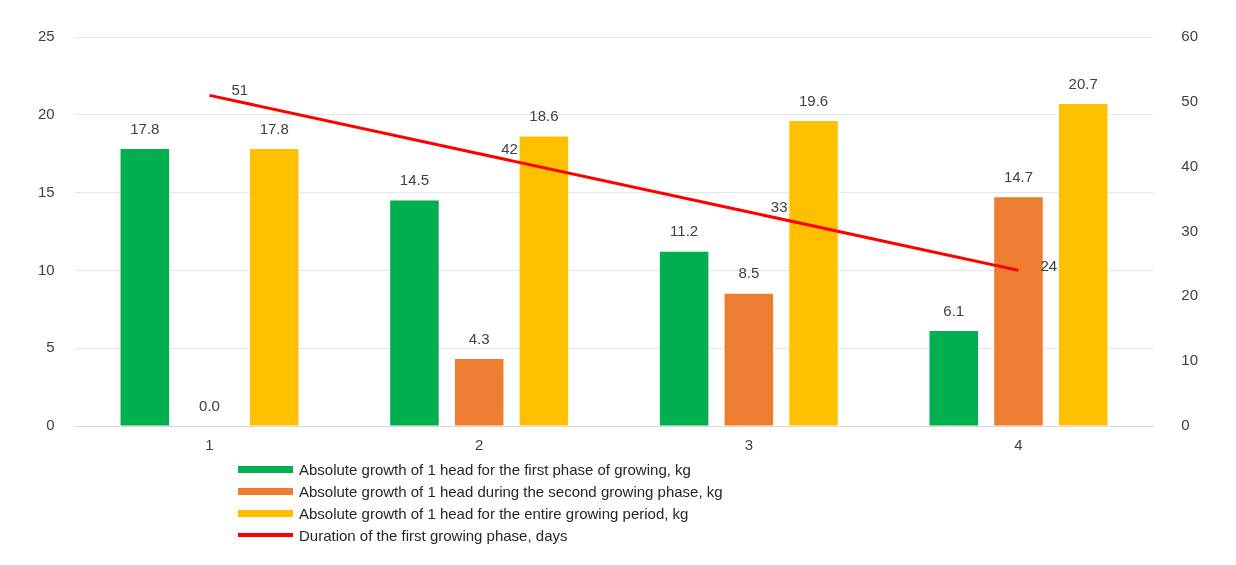 This screenshot has height=565, width=1236. What do you see at coordinates (209, 405) in the screenshot?
I see `data-label: 0.0` at bounding box center [209, 405].